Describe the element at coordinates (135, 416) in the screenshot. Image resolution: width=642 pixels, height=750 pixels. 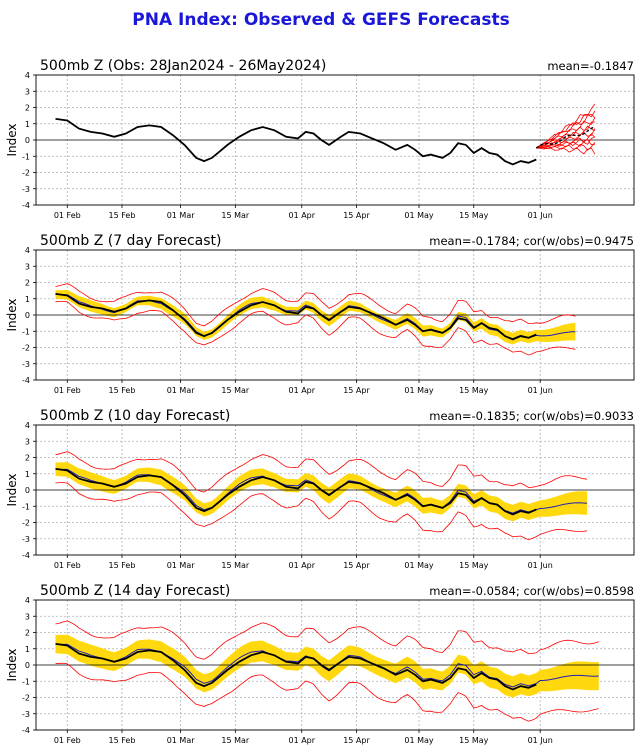
I see `panel-title: 500mb Z (10 day Forecast)` at that location.